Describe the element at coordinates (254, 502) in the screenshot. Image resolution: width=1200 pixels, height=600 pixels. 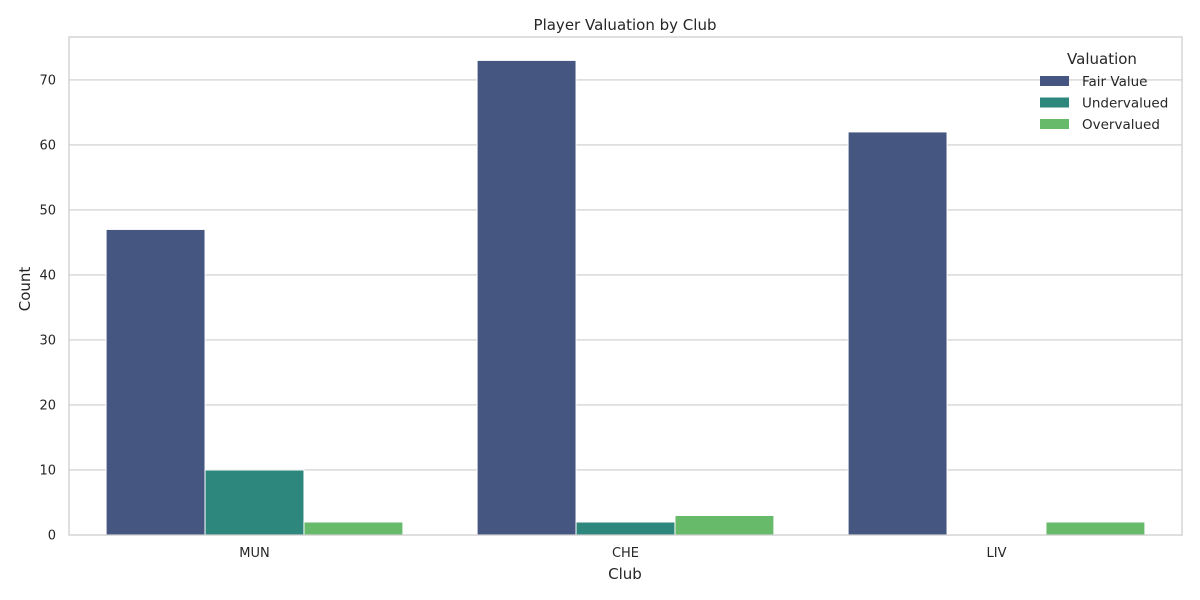
I see `bar-undervalued-mun` at that location.